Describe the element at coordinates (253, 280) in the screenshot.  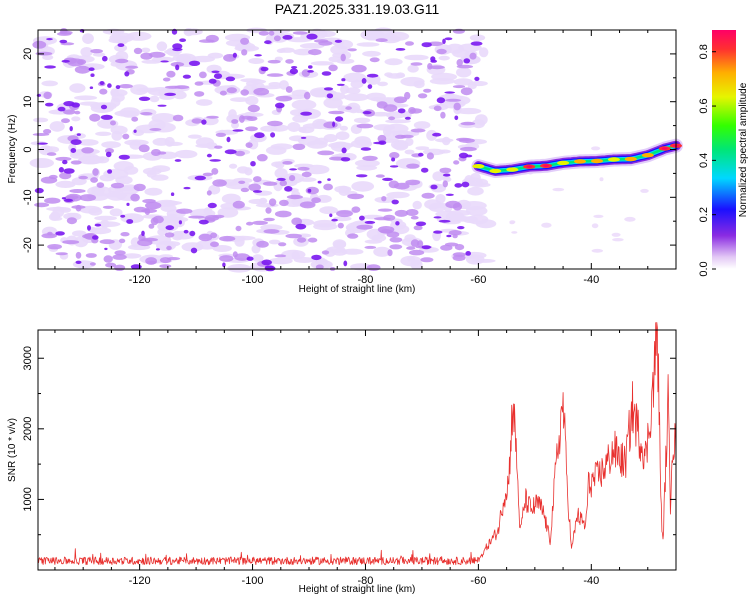
I see `x-tick-label: -100` at that location.